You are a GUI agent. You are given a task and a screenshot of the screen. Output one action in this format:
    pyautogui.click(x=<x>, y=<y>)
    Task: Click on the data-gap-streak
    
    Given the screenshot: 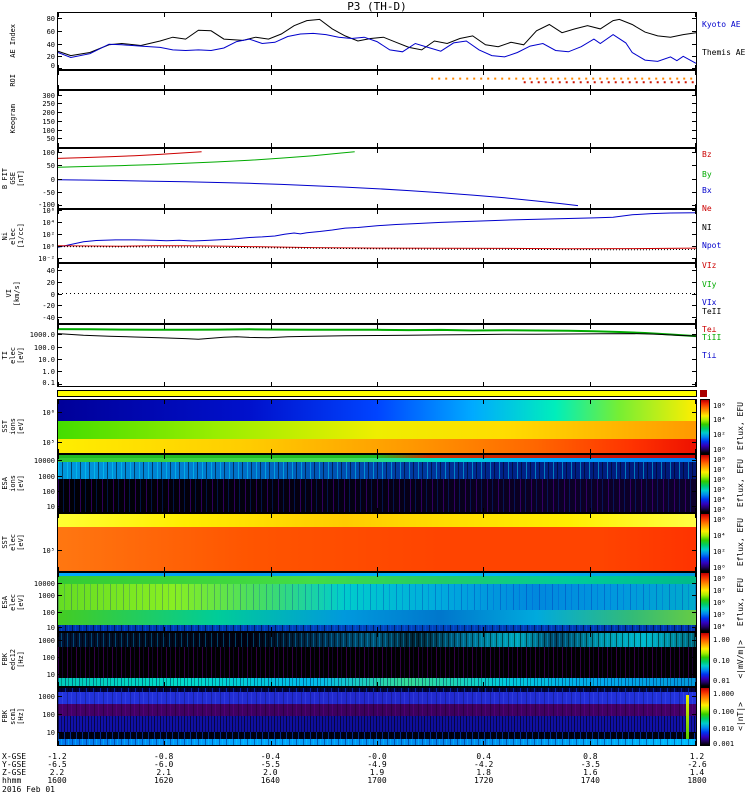 What is the action you would take?
    pyautogui.click(x=688, y=717)
    